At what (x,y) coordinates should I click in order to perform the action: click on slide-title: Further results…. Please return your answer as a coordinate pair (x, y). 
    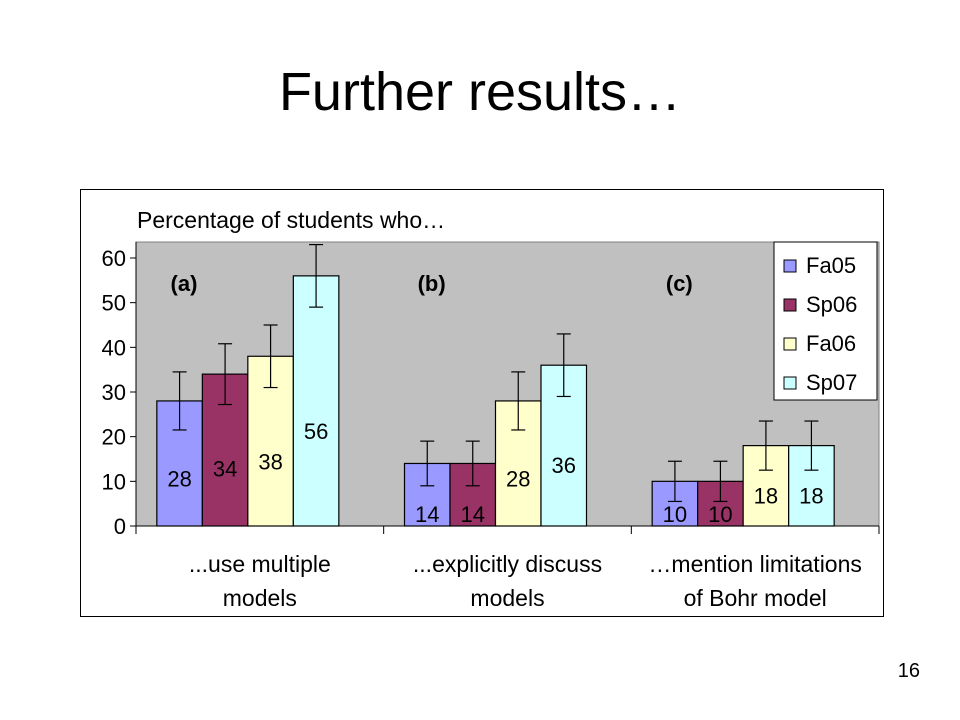
    Looking at the image, I should click on (480, 92).